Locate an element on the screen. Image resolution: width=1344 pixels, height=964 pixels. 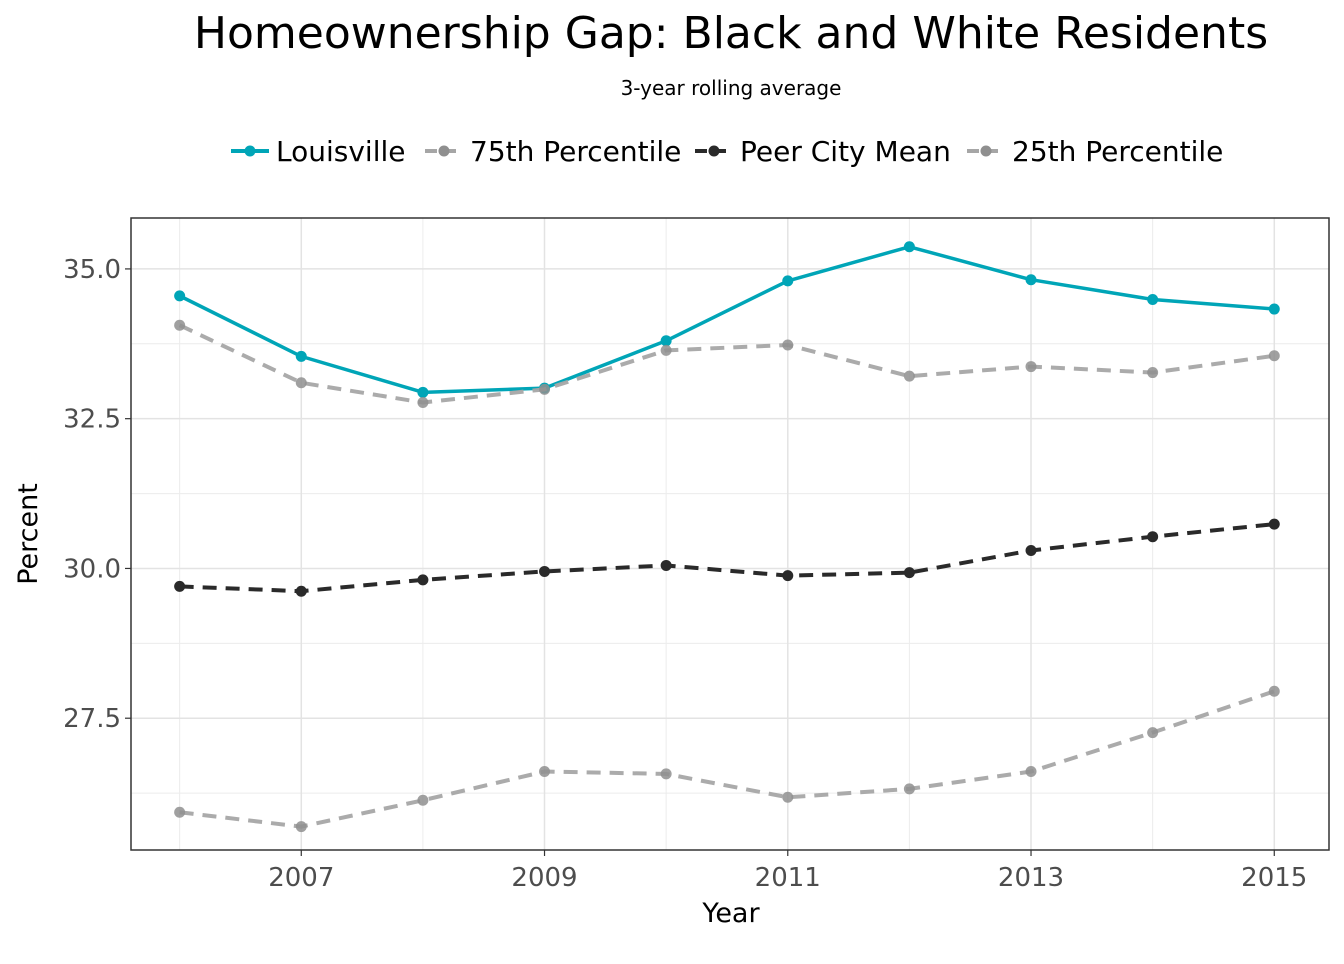
series-line-louisville is located at coordinates (726, 320).